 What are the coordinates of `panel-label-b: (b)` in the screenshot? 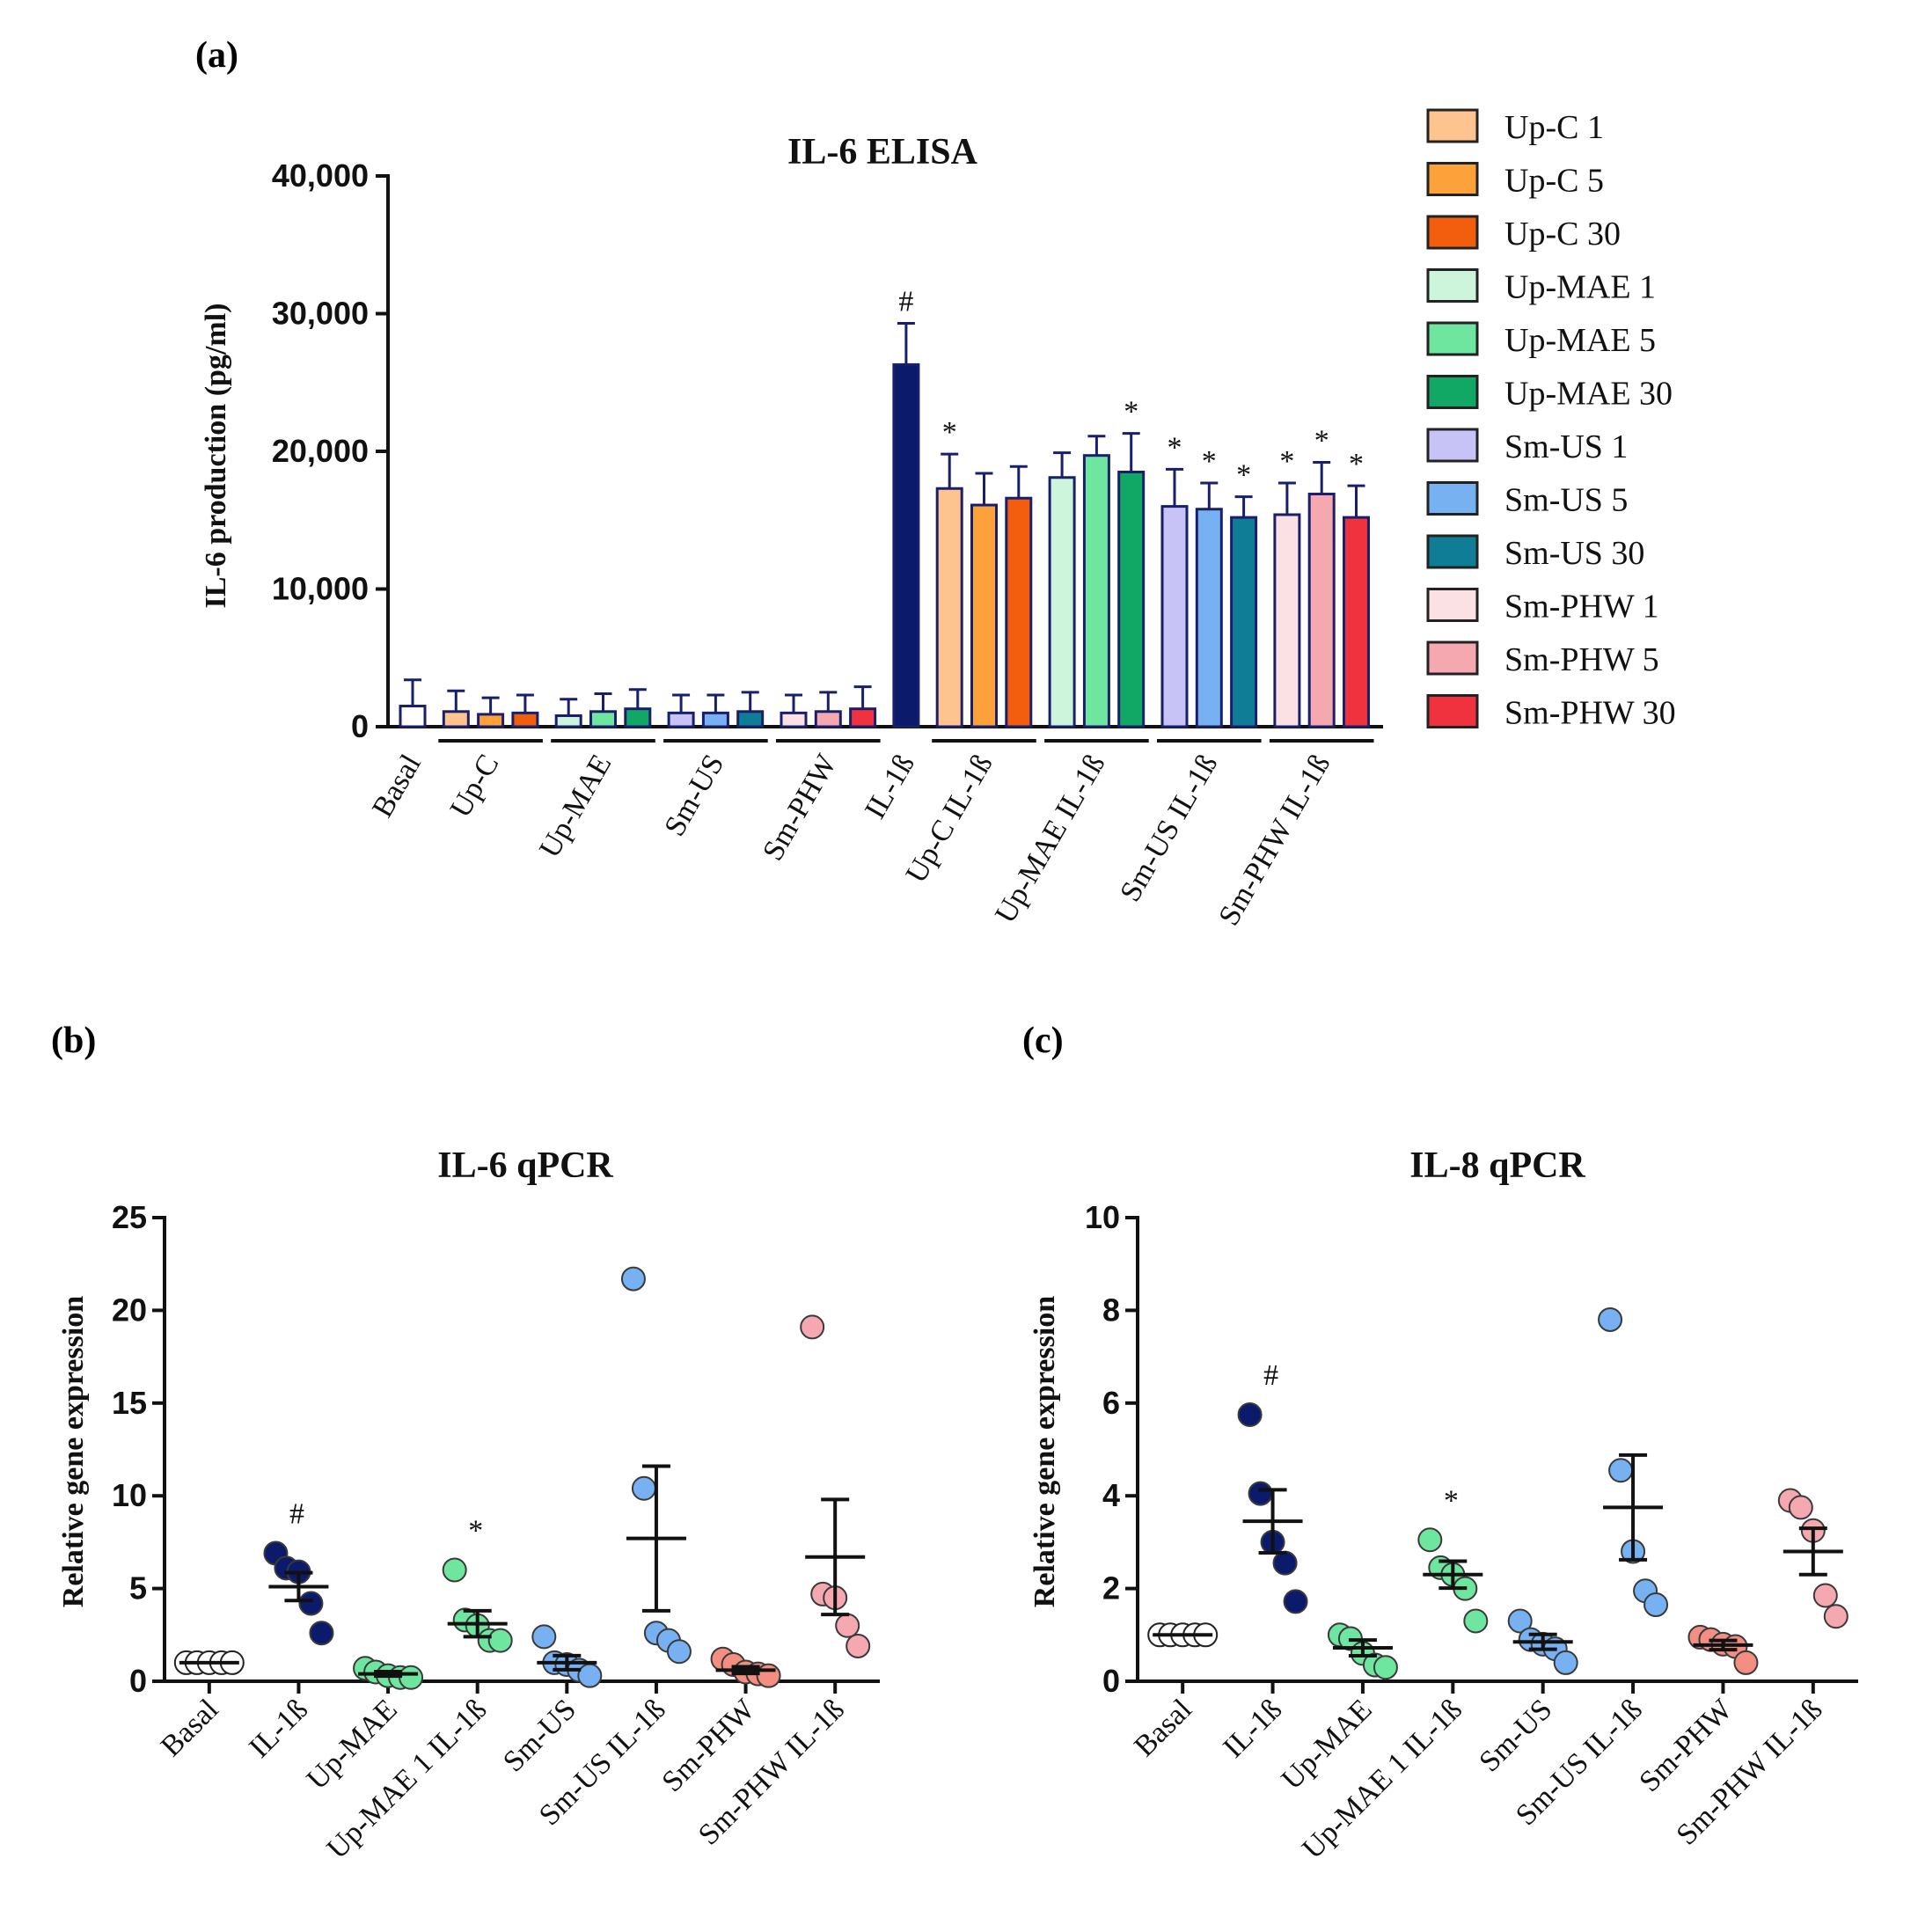 It's located at (73, 1041).